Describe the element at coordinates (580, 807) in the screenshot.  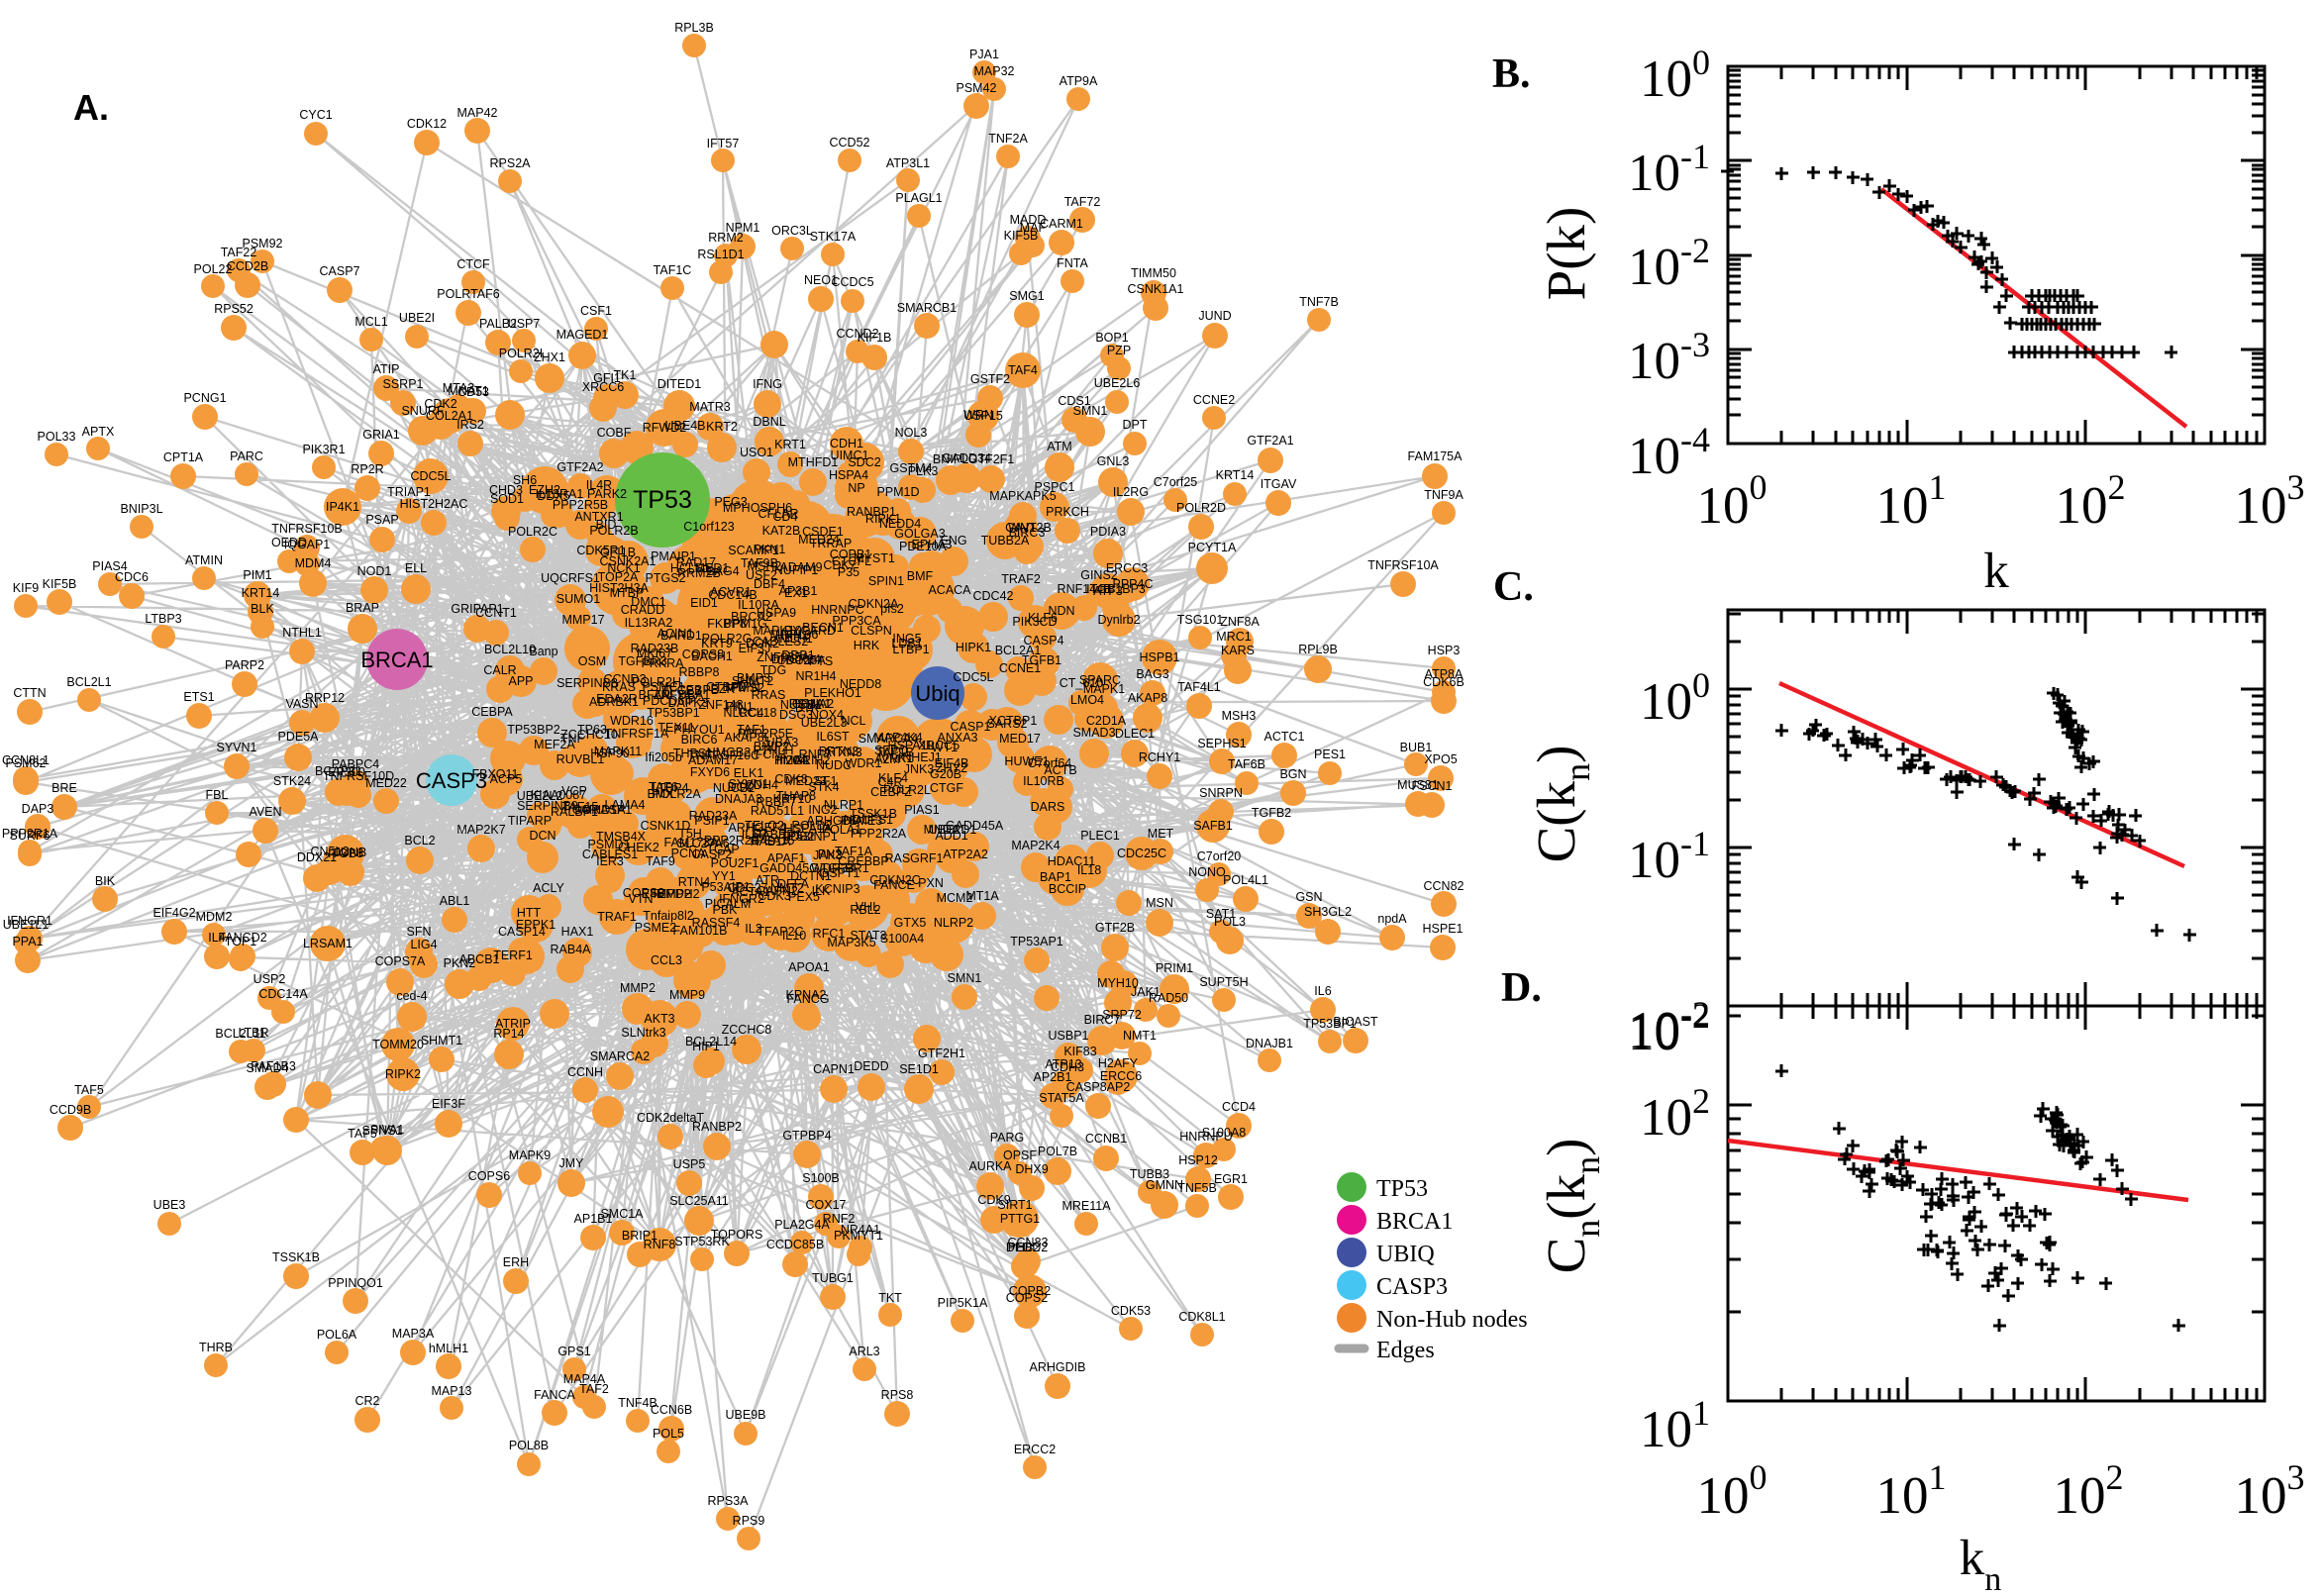
I see `svg-text: TAF15` at that location.